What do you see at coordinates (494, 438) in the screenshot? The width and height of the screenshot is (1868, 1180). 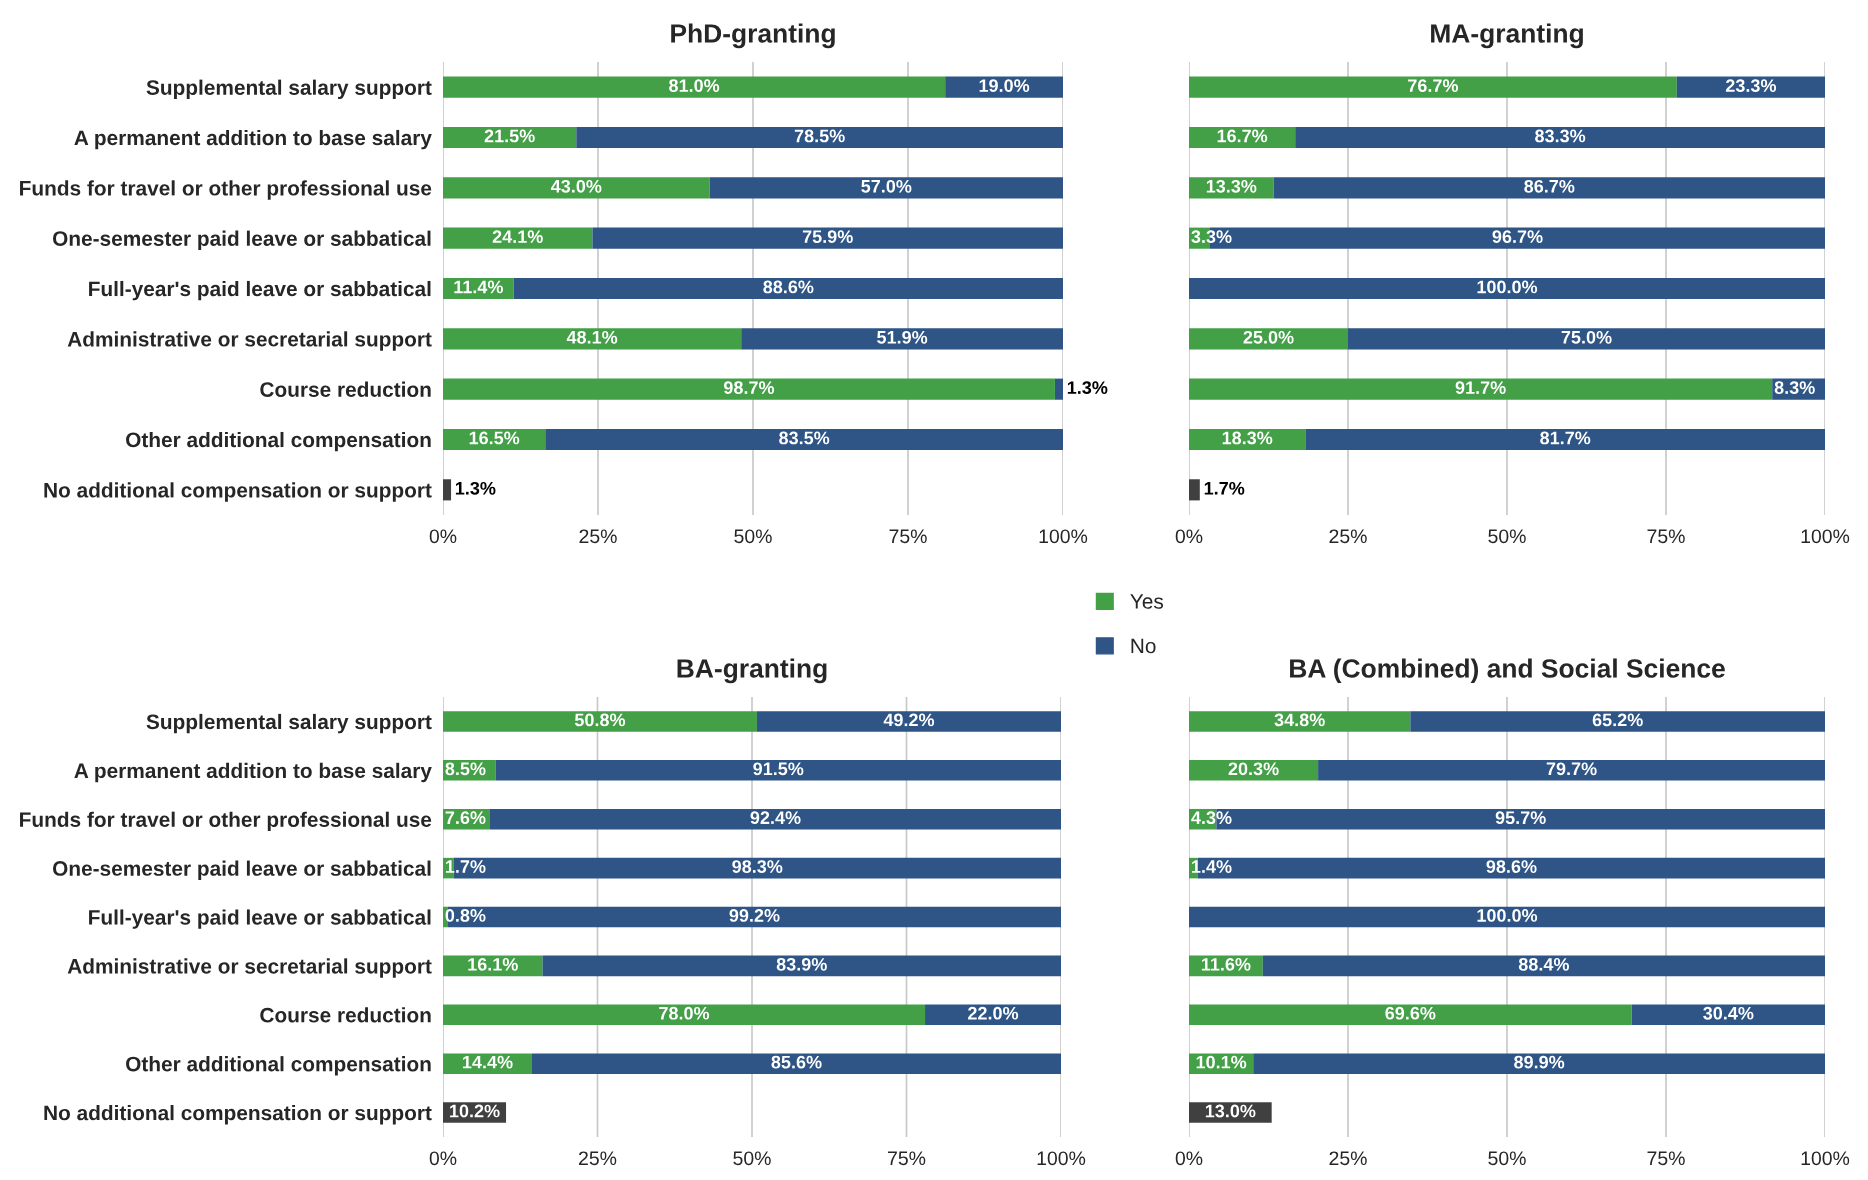 I see `data-label: 16.5%` at bounding box center [494, 438].